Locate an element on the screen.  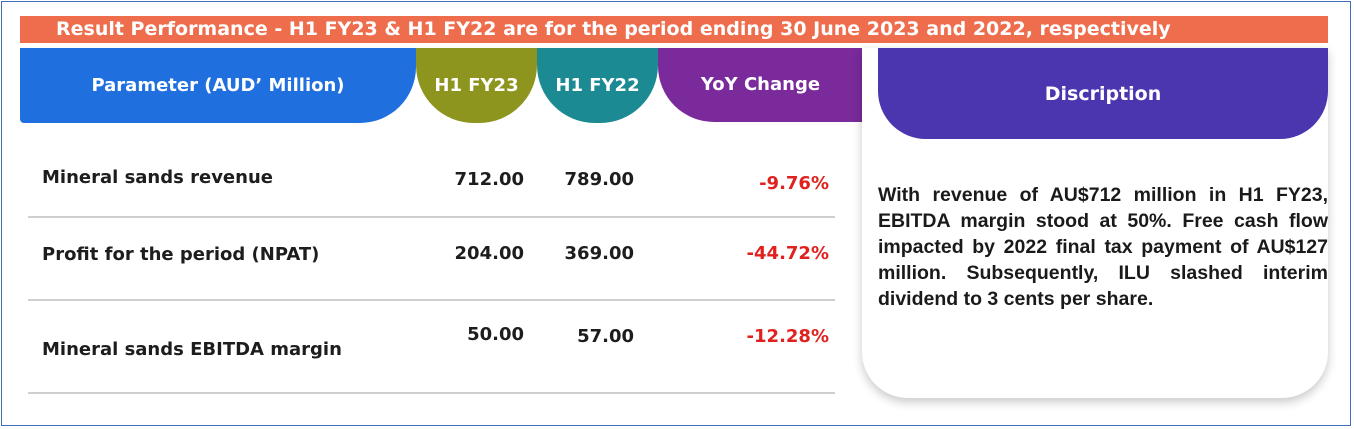
header-description: Discription is located at coordinates (1103, 93).